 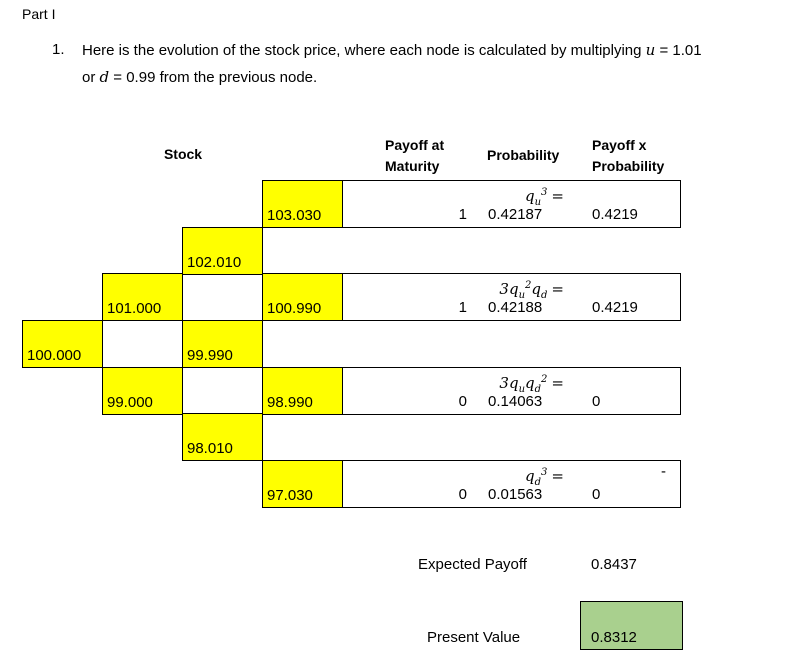 What do you see at coordinates (104, 77) in the screenshot?
I see `math-d-symbol: d` at bounding box center [104, 77].